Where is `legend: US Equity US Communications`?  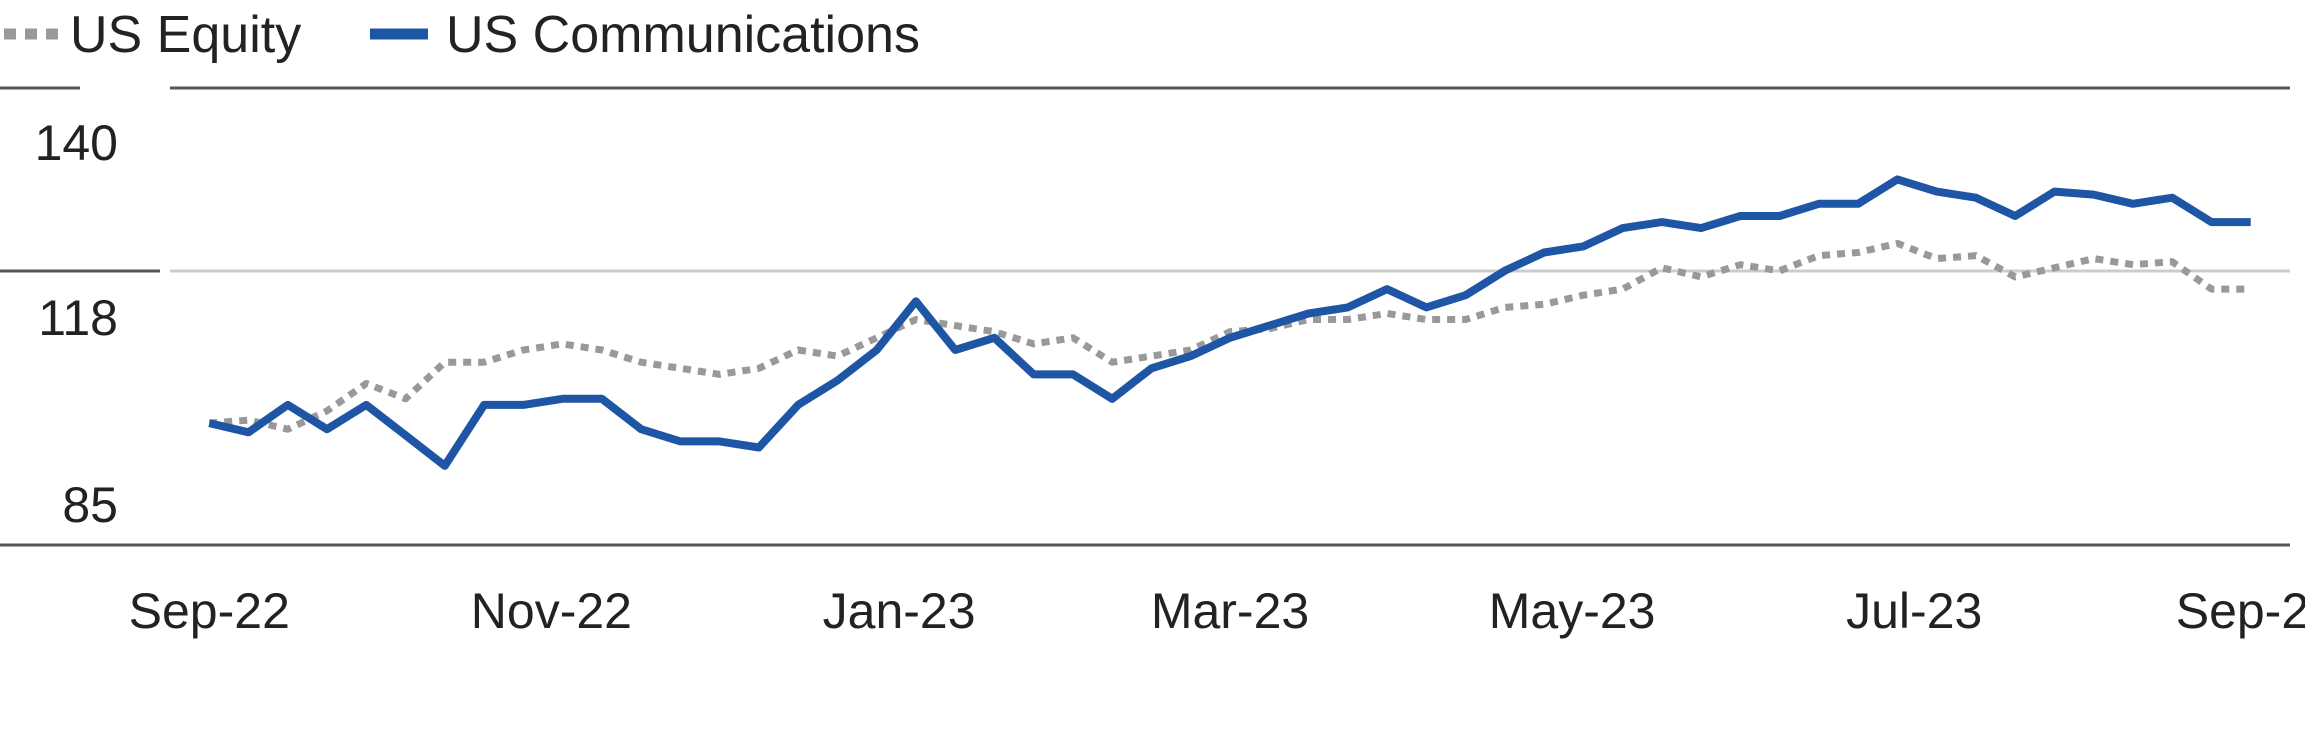 legend: US Equity US Communications is located at coordinates (462, 35).